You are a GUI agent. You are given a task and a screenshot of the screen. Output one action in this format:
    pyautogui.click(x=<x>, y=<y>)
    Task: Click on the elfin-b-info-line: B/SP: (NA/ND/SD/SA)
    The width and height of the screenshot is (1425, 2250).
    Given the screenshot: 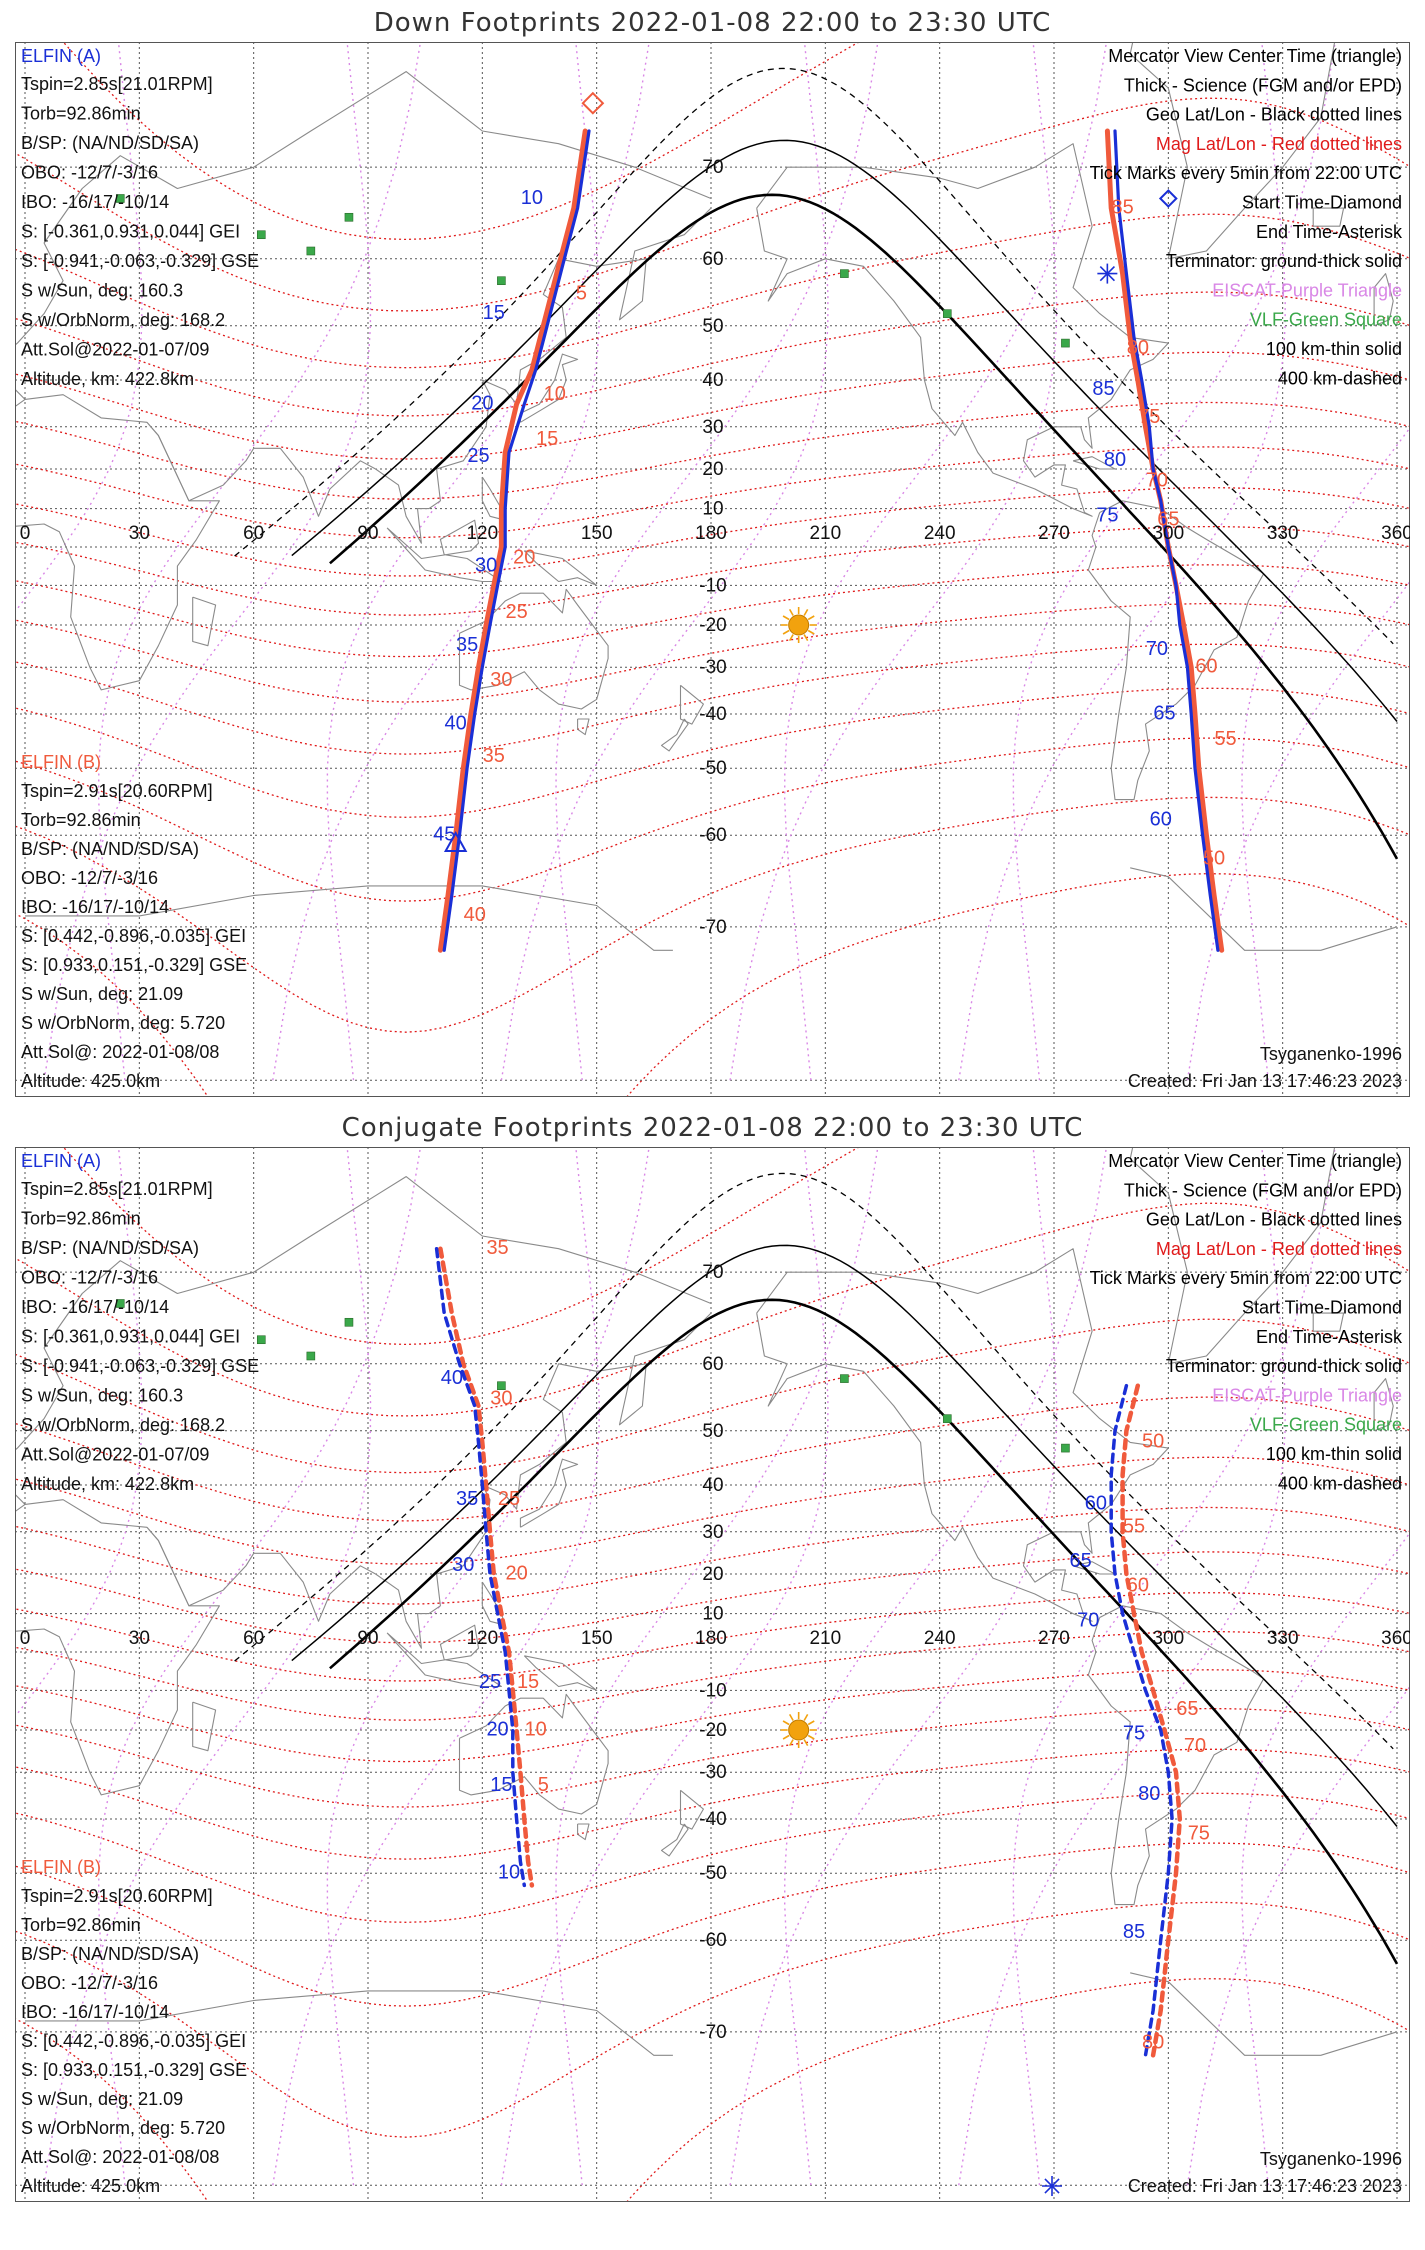 What is the action you would take?
    pyautogui.click(x=110, y=1954)
    